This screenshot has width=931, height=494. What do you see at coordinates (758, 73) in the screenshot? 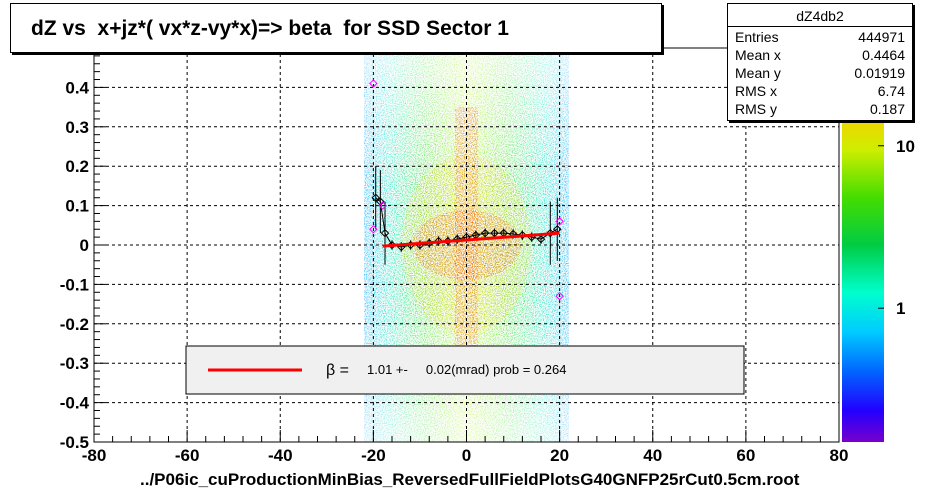
I see `stats-label: Mean y` at bounding box center [758, 73].